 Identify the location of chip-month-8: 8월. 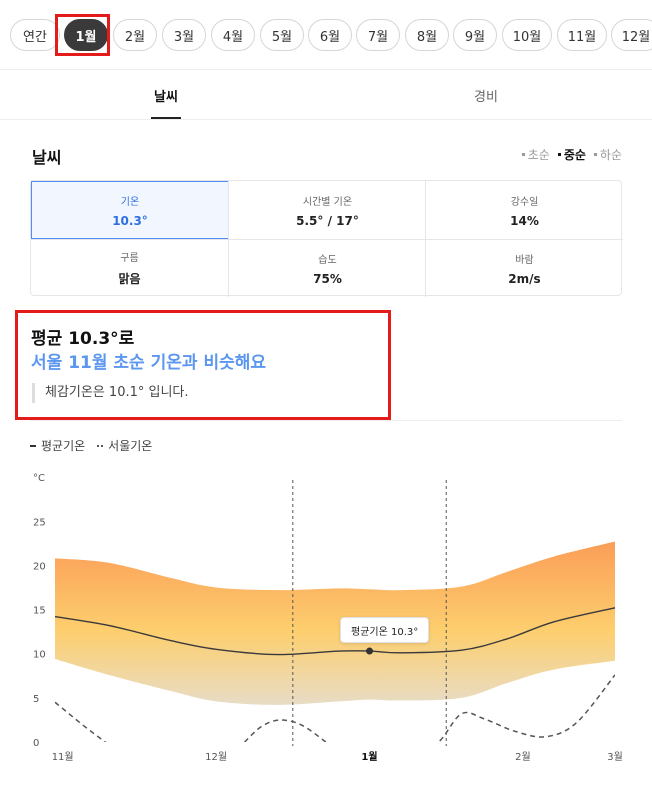
(427, 35).